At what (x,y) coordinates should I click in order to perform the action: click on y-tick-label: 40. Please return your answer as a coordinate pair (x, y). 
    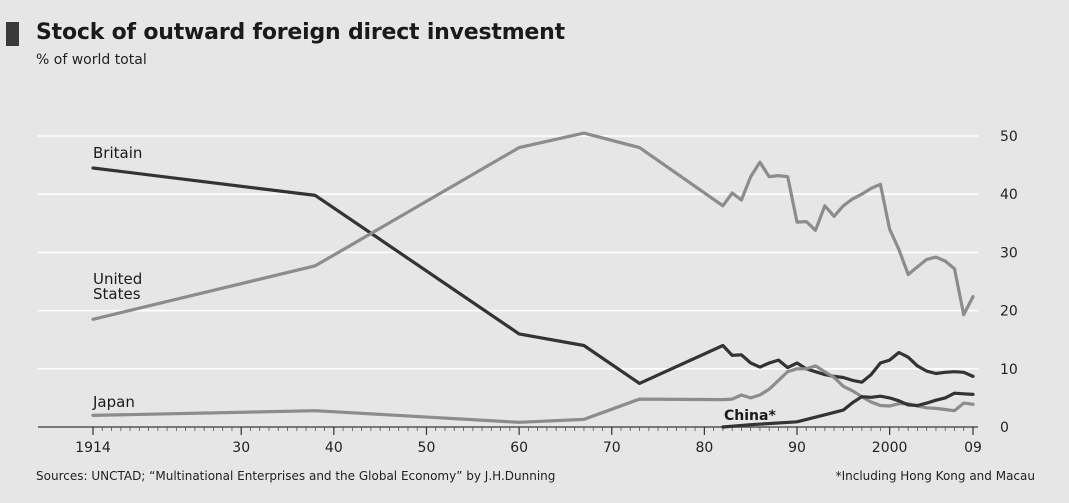
    Looking at the image, I should click on (1009, 195).